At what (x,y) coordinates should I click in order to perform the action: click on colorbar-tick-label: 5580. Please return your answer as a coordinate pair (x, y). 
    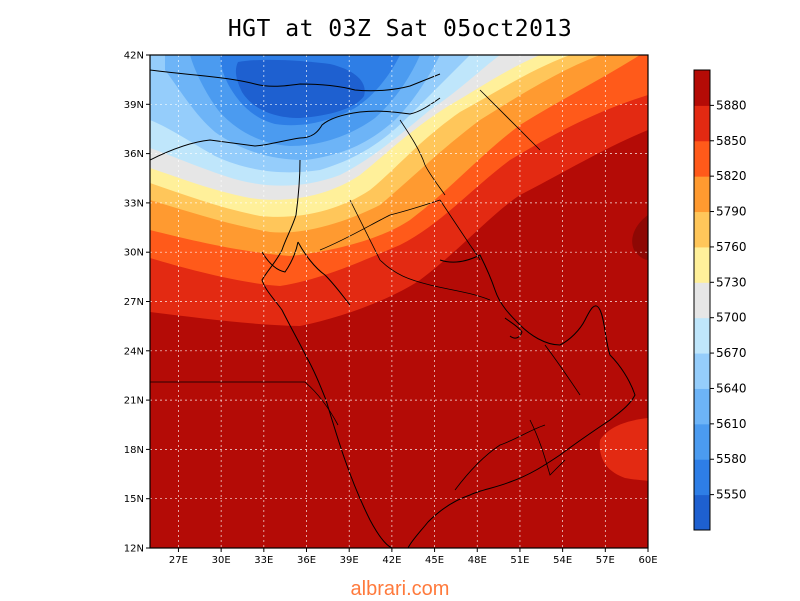
    Looking at the image, I should click on (731, 459).